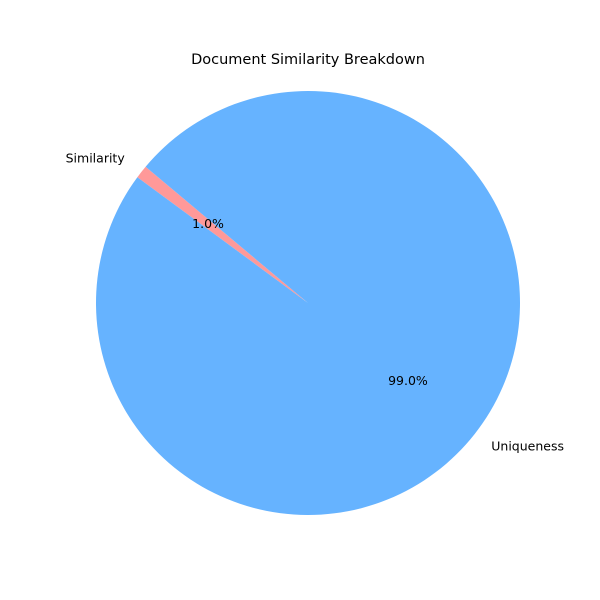  Describe the element at coordinates (222, 234) in the screenshot. I see `pie-slice-similarity` at that location.